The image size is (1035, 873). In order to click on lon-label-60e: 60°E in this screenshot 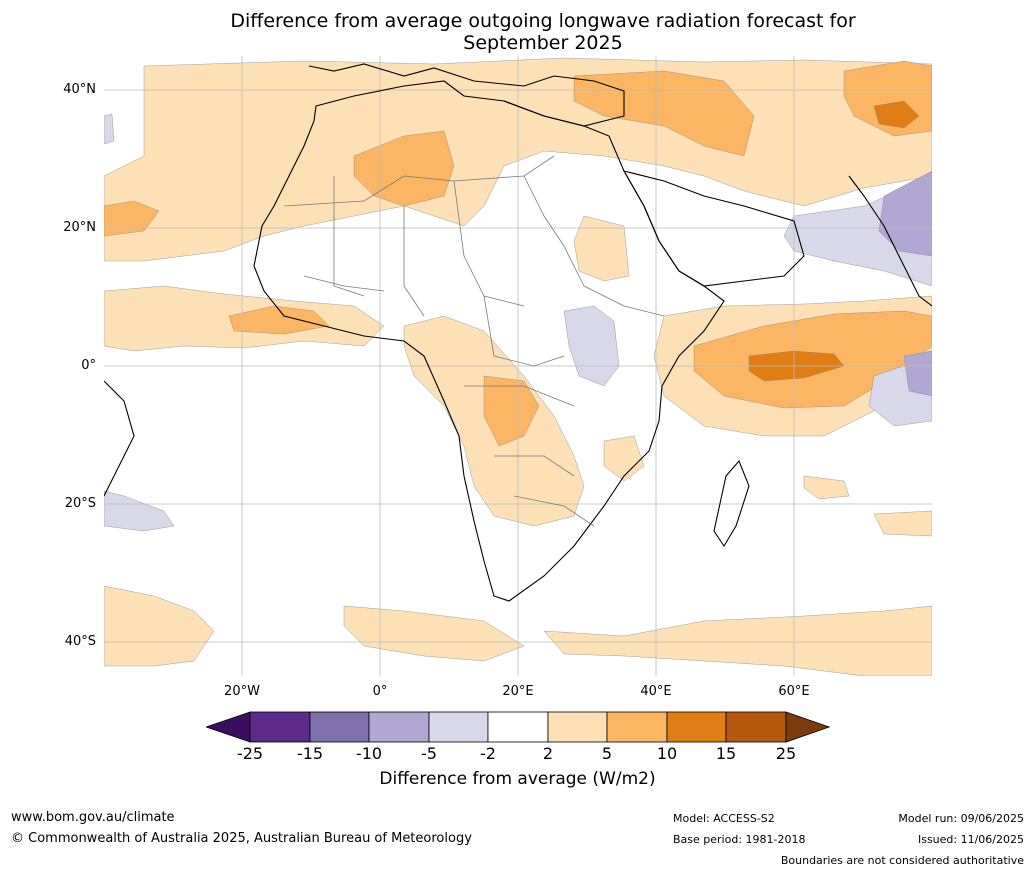, I will do `click(794, 691)`.